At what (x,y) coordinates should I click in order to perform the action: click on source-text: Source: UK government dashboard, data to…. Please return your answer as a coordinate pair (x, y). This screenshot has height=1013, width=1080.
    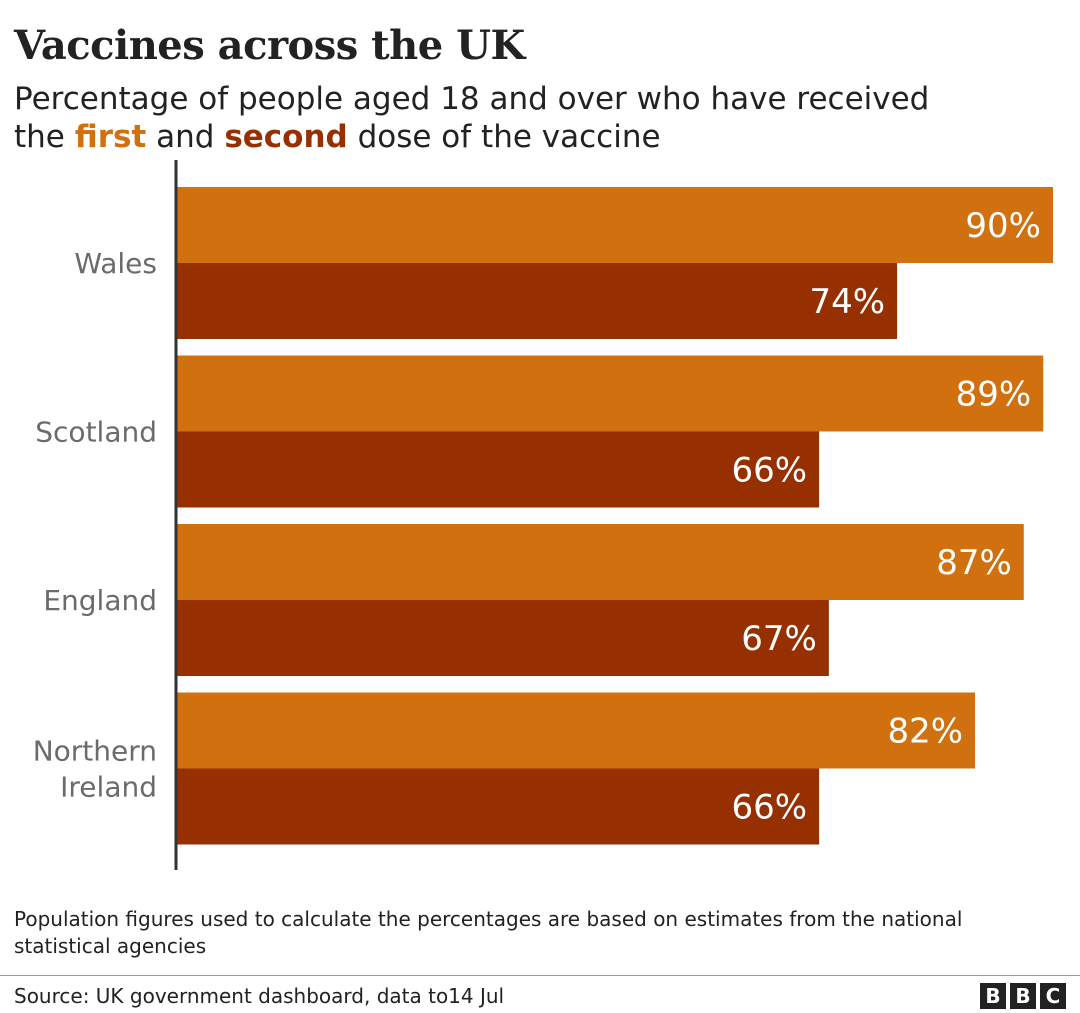
    Looking at the image, I should click on (259, 996).